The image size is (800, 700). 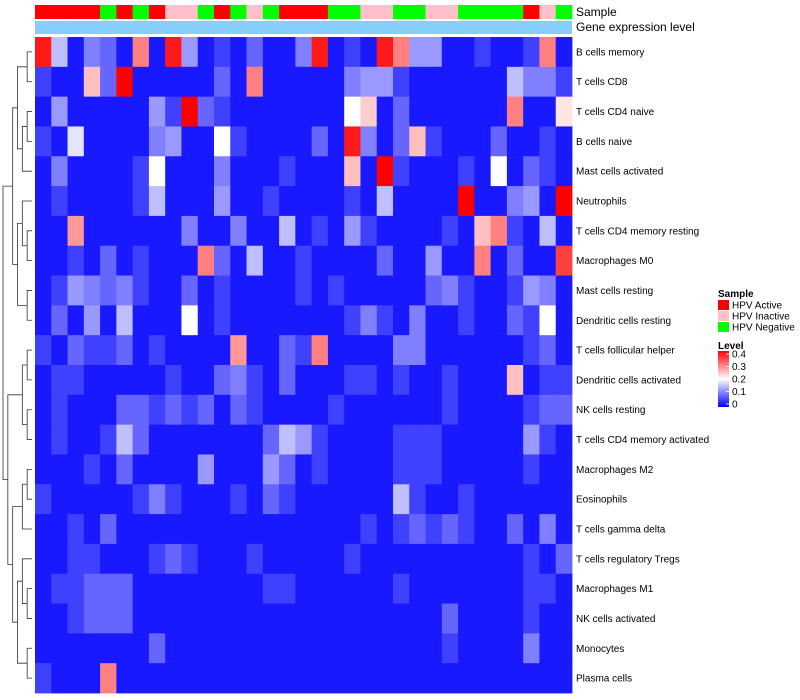 I want to click on row-label: Macrophages M1, so click(x=615, y=589).